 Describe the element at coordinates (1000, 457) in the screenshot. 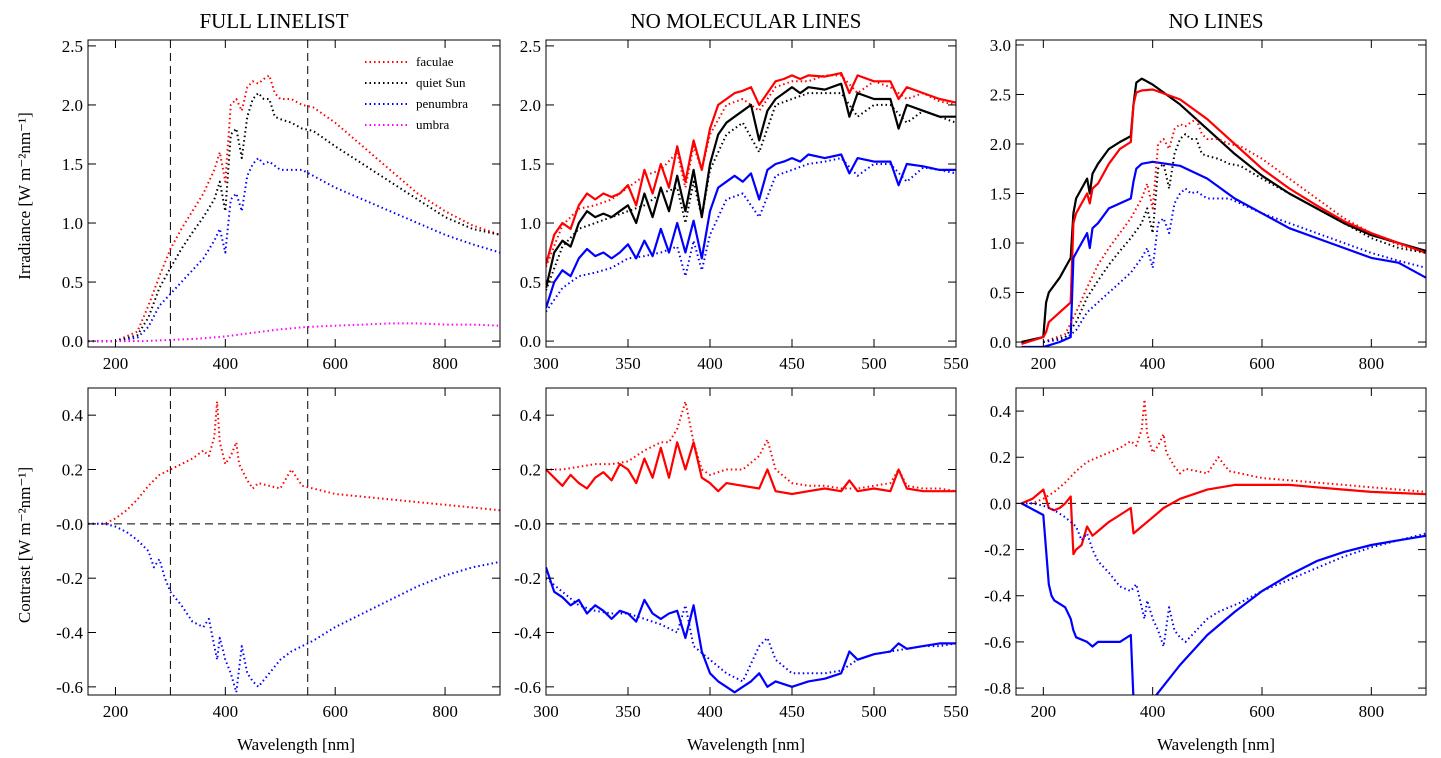

I see `ytick-label-p6-1: 0.2` at that location.